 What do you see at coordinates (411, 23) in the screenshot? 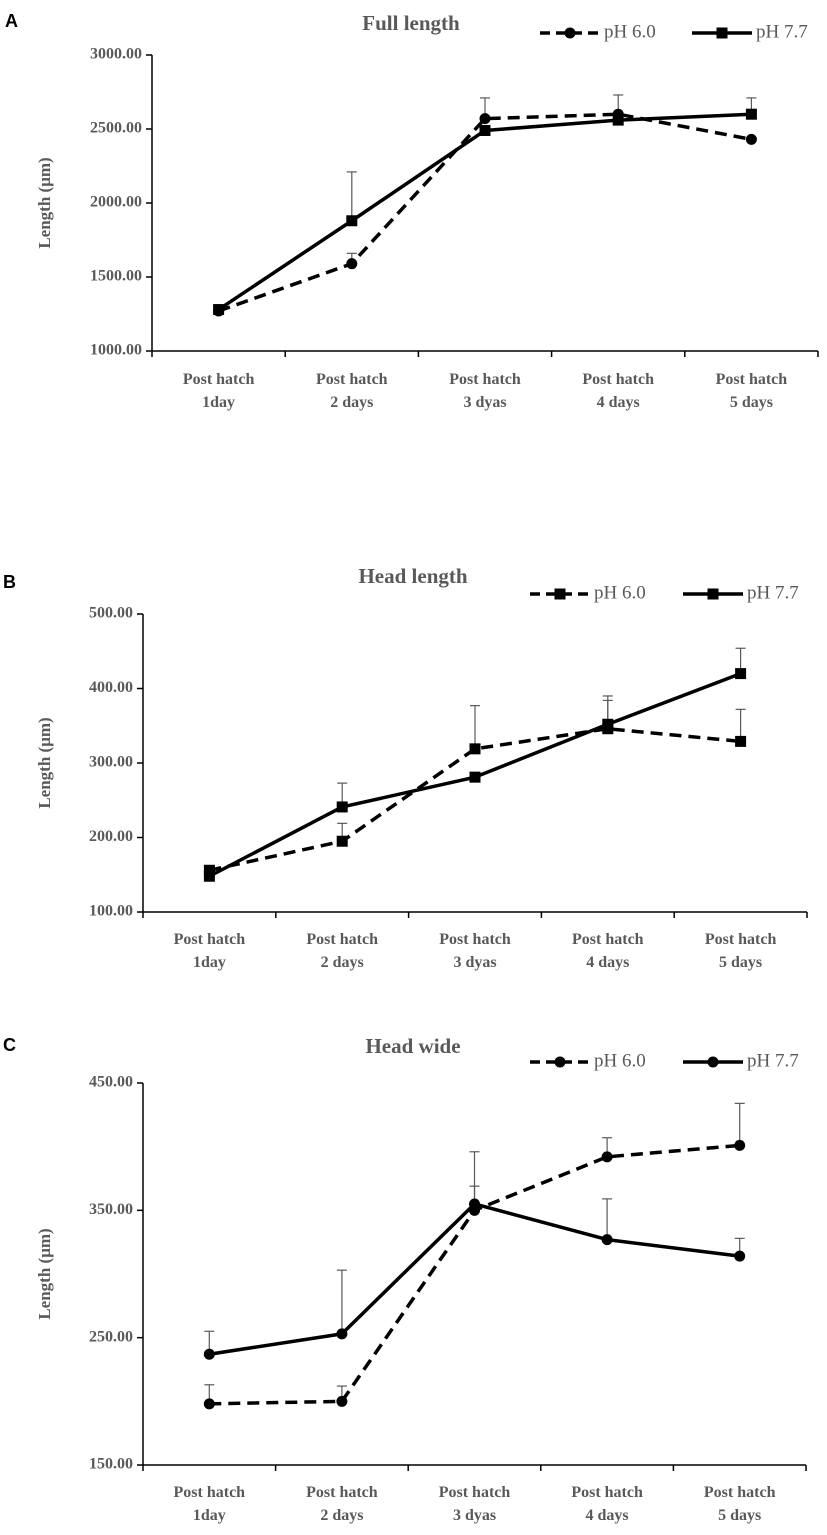
I see `chart-title: Full length` at bounding box center [411, 23].